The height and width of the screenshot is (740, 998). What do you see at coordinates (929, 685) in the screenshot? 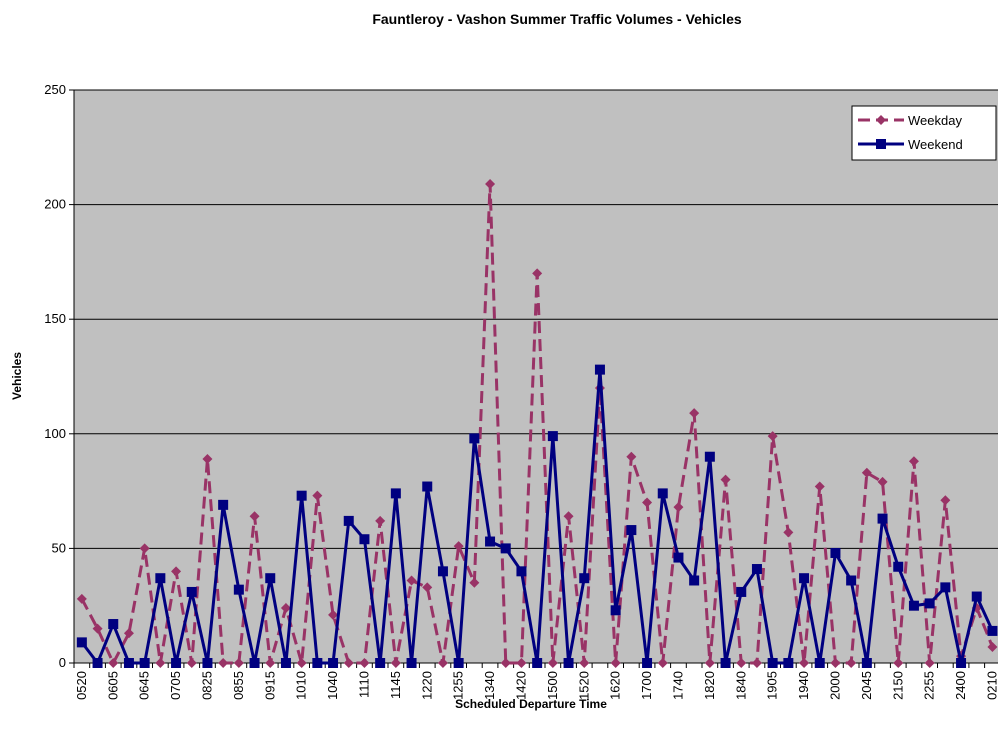
I see `x-tick-label: 2255` at bounding box center [929, 685].